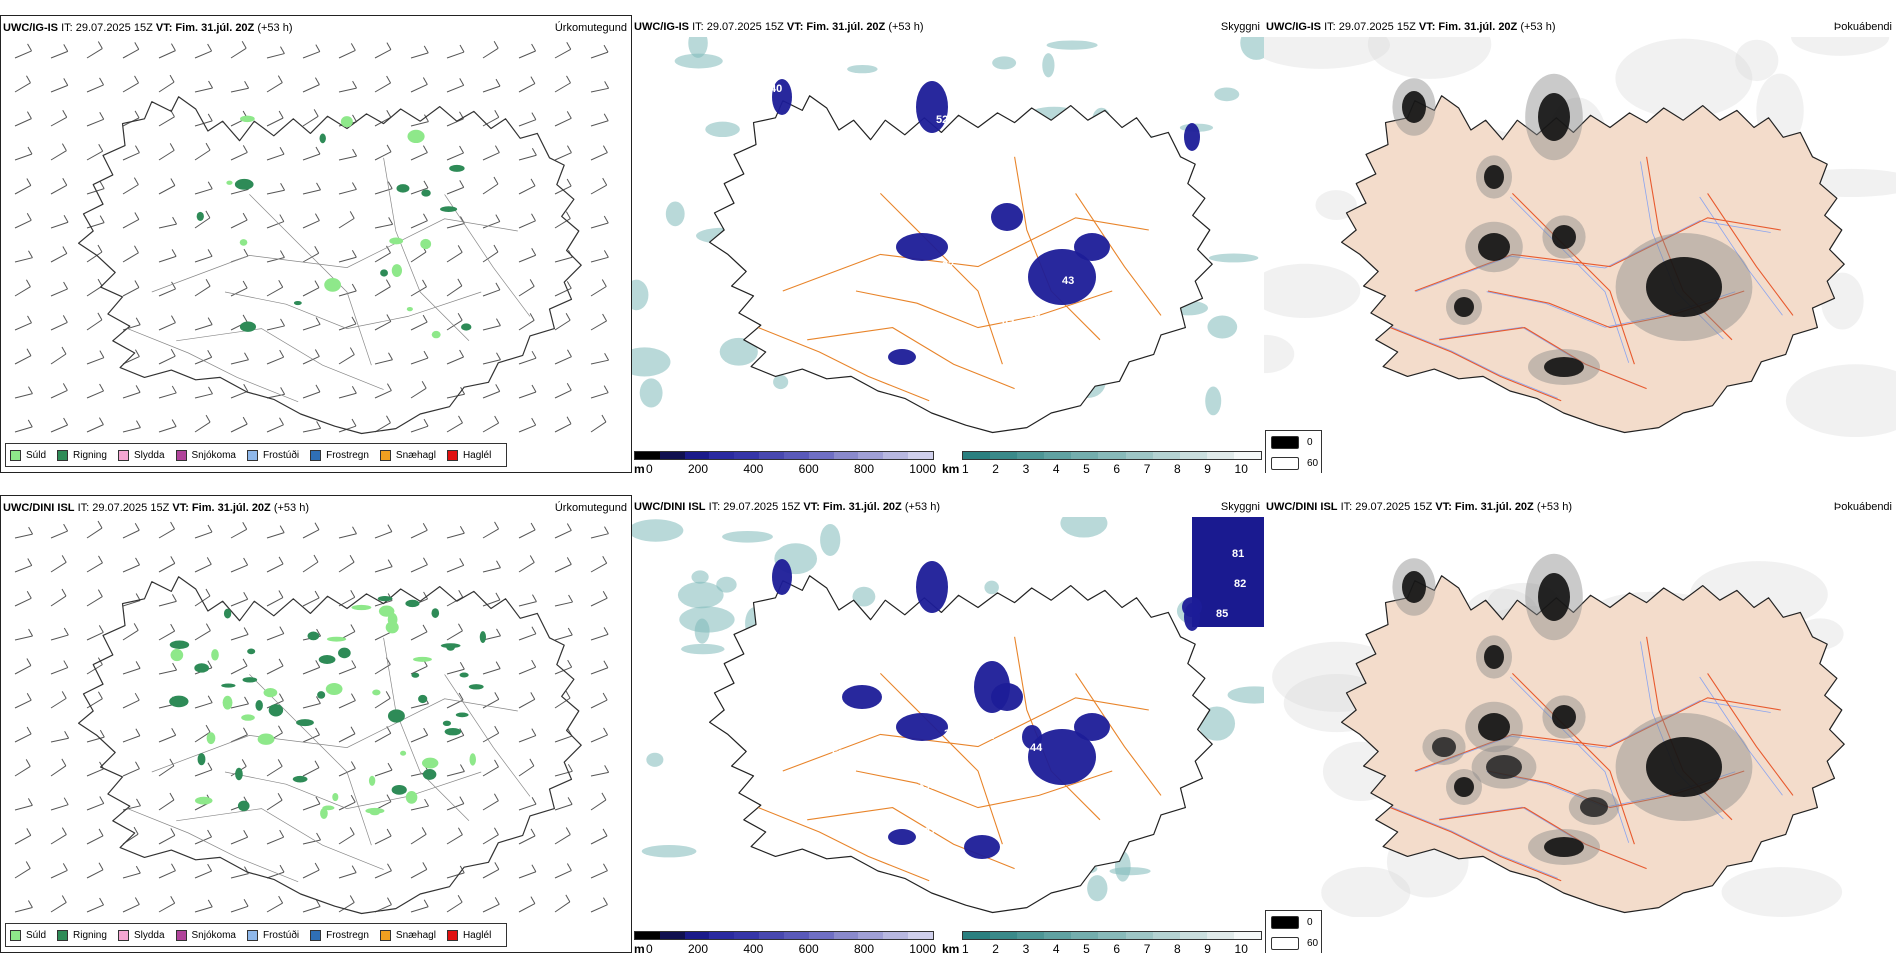 The width and height of the screenshot is (1900, 953). What do you see at coordinates (312, 717) in the screenshot?
I see `precip-map` at bounding box center [312, 717].